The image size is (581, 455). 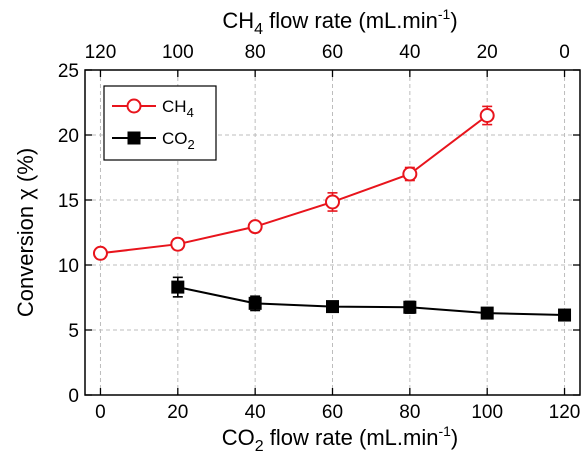 I want to click on x-tick-label: 80, so click(x=409, y=412).